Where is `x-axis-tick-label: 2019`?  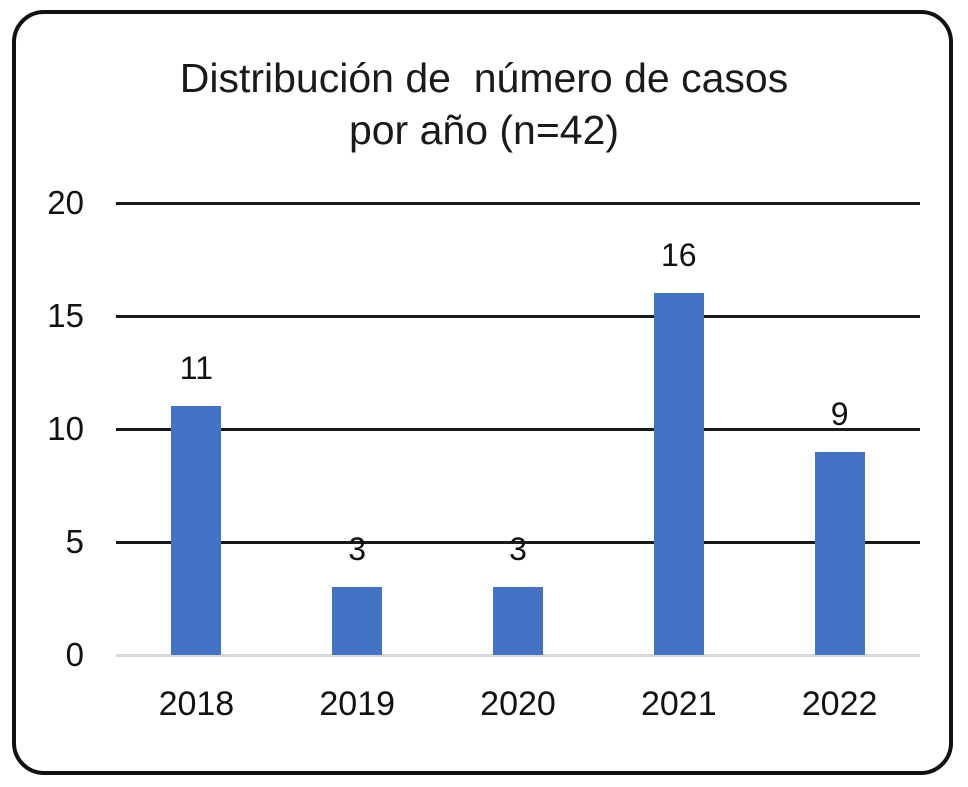
x-axis-tick-label: 2019 is located at coordinates (357, 704).